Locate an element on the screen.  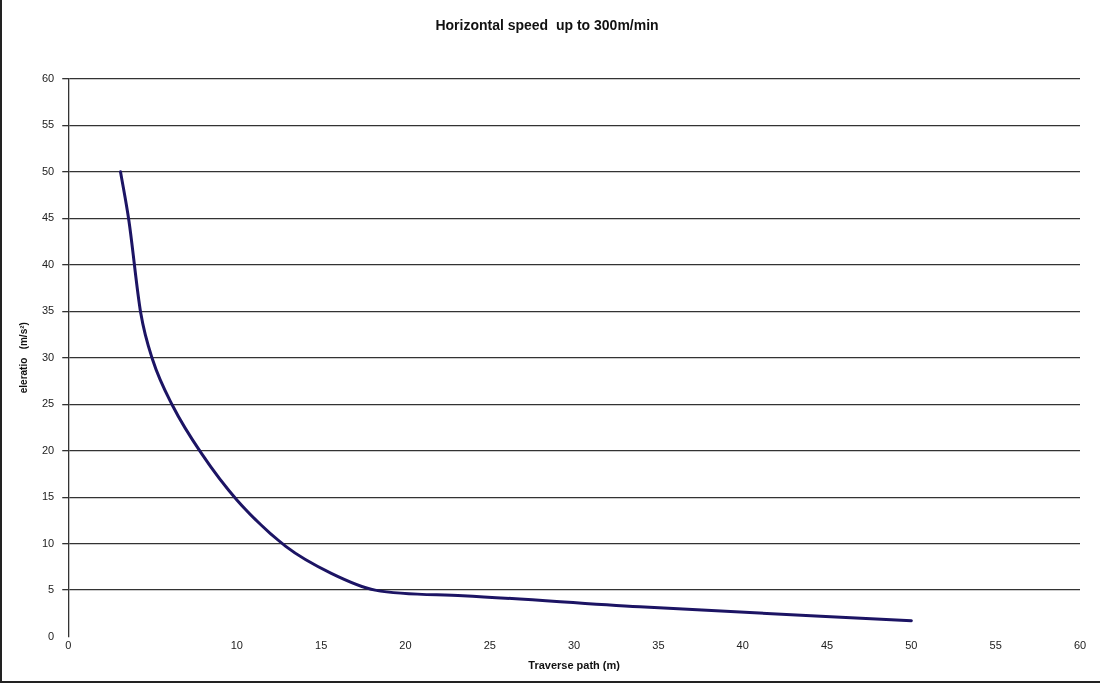
y-tick-label: 5 is located at coordinates (51, 589).